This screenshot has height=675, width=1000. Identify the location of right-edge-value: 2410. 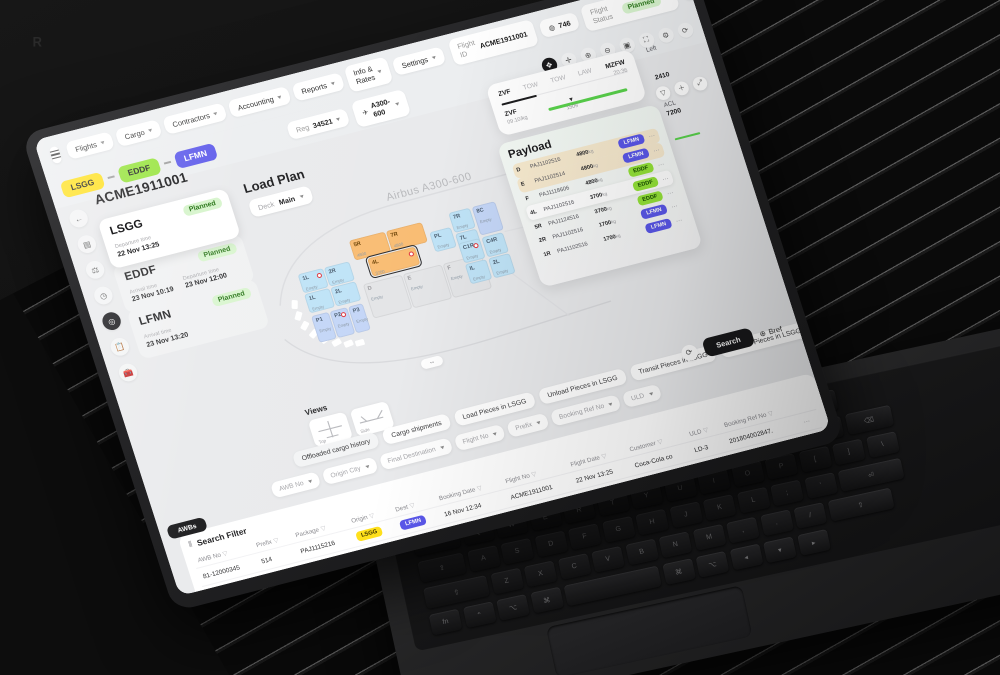
(662, 76).